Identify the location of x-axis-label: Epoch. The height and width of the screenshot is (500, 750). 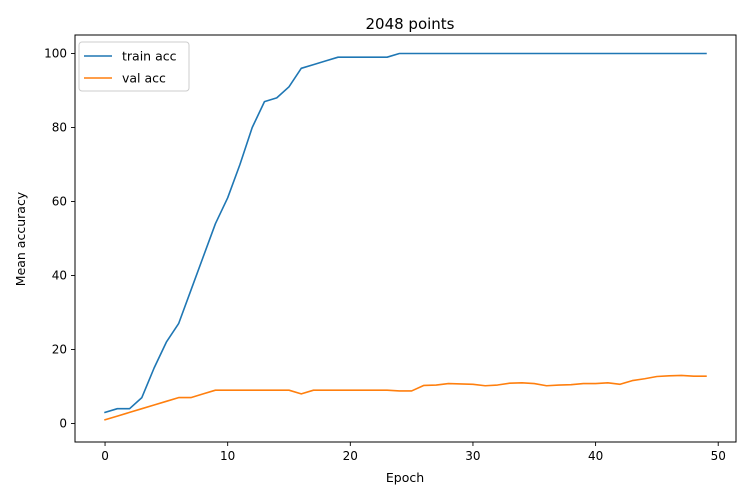
(405, 477).